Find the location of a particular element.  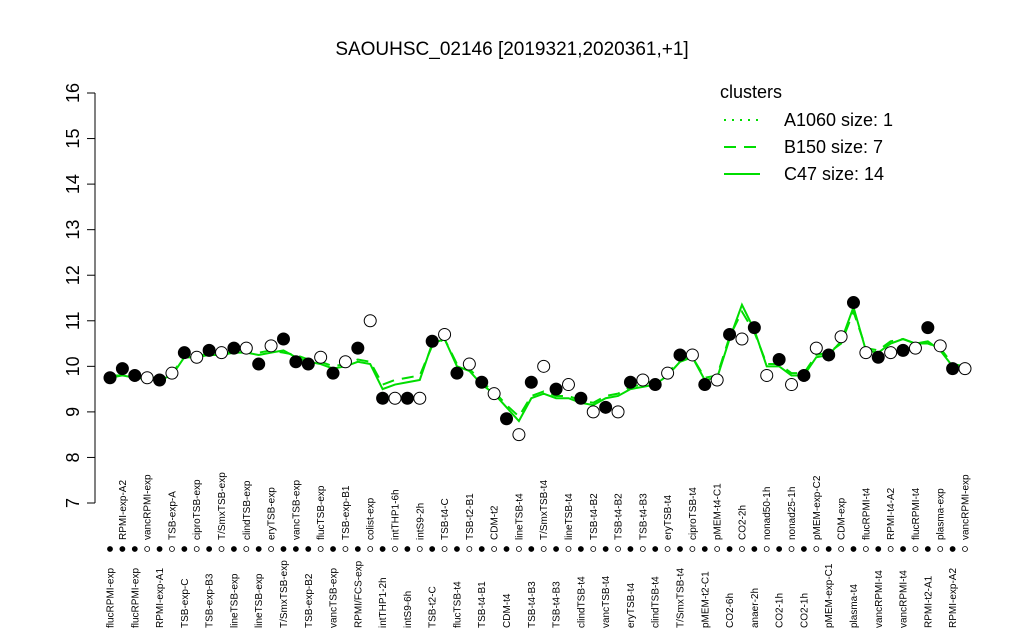

chart-title: SAOUHSC_02146 [2019321,2020361,+1] is located at coordinates (511, 49).